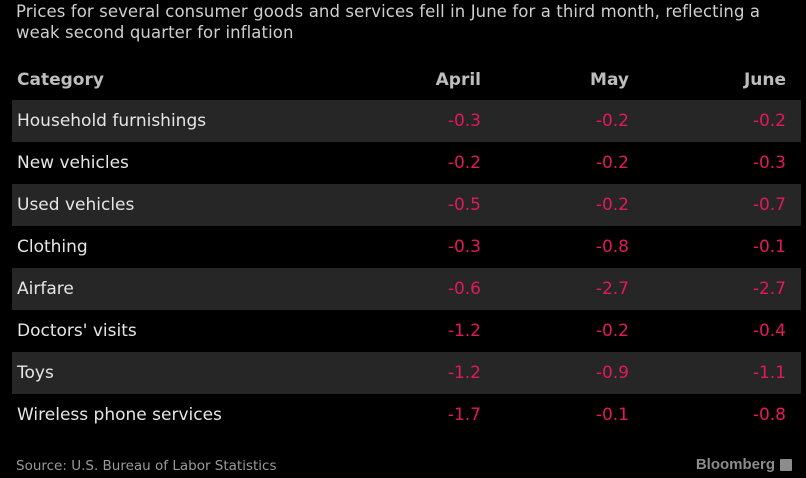  I want to click on category-cell: New vehicles, so click(73, 163).